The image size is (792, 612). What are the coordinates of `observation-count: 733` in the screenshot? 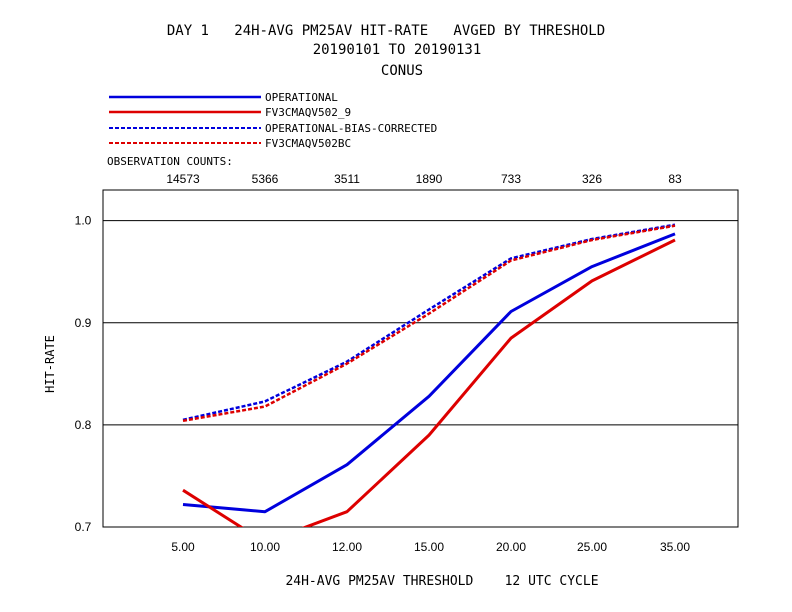 It's located at (511, 179).